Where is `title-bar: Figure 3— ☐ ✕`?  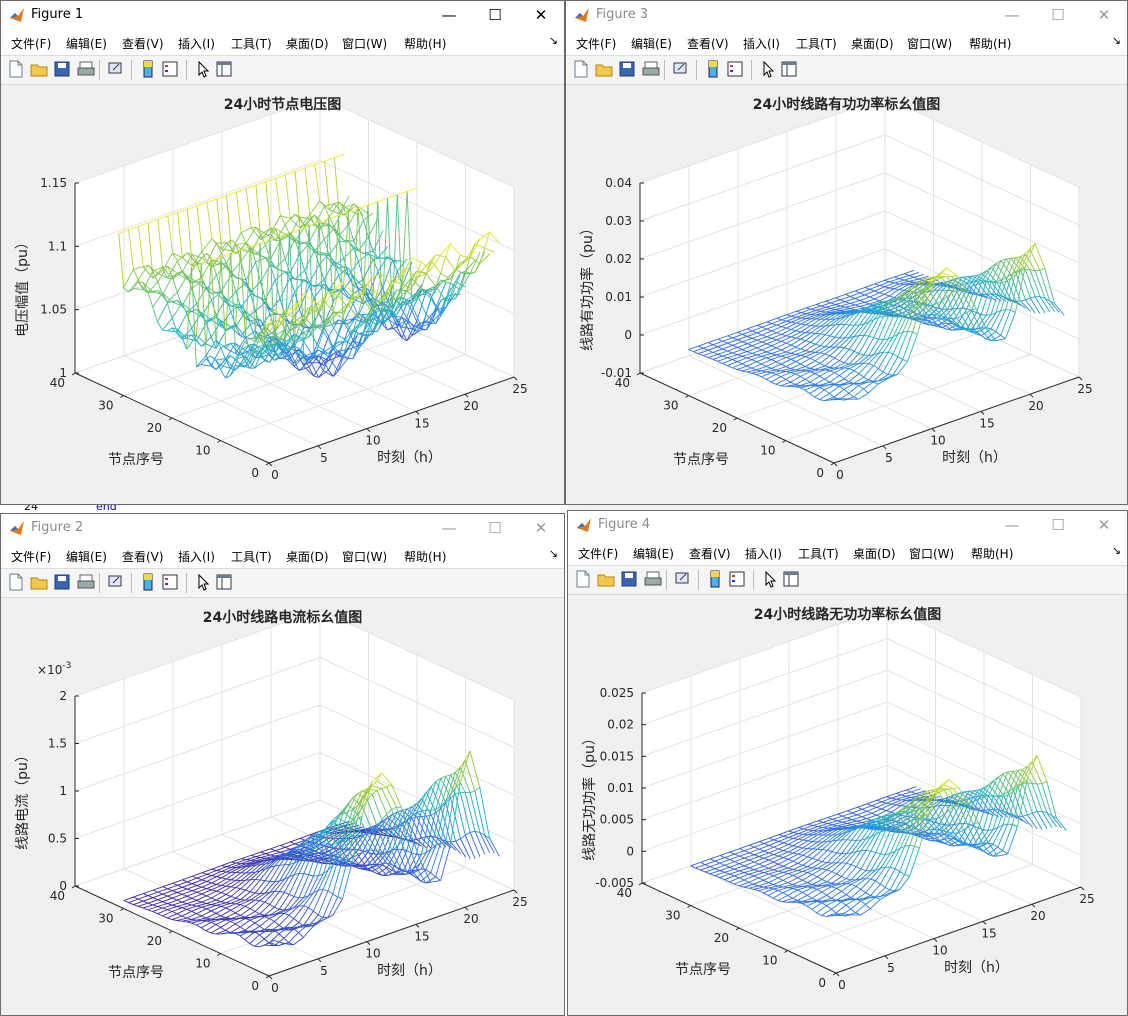
title-bar: Figure 3— ☐ ✕ is located at coordinates (846, 15).